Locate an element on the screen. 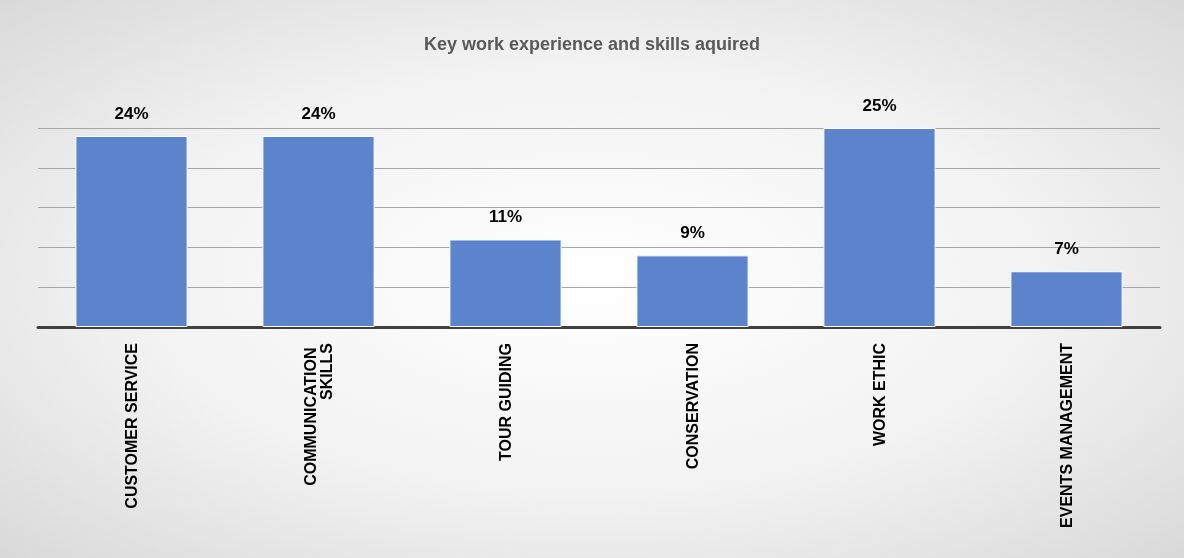 The width and height of the screenshot is (1184, 558). x-tick-label: WORK ETHIC is located at coordinates (879, 394).